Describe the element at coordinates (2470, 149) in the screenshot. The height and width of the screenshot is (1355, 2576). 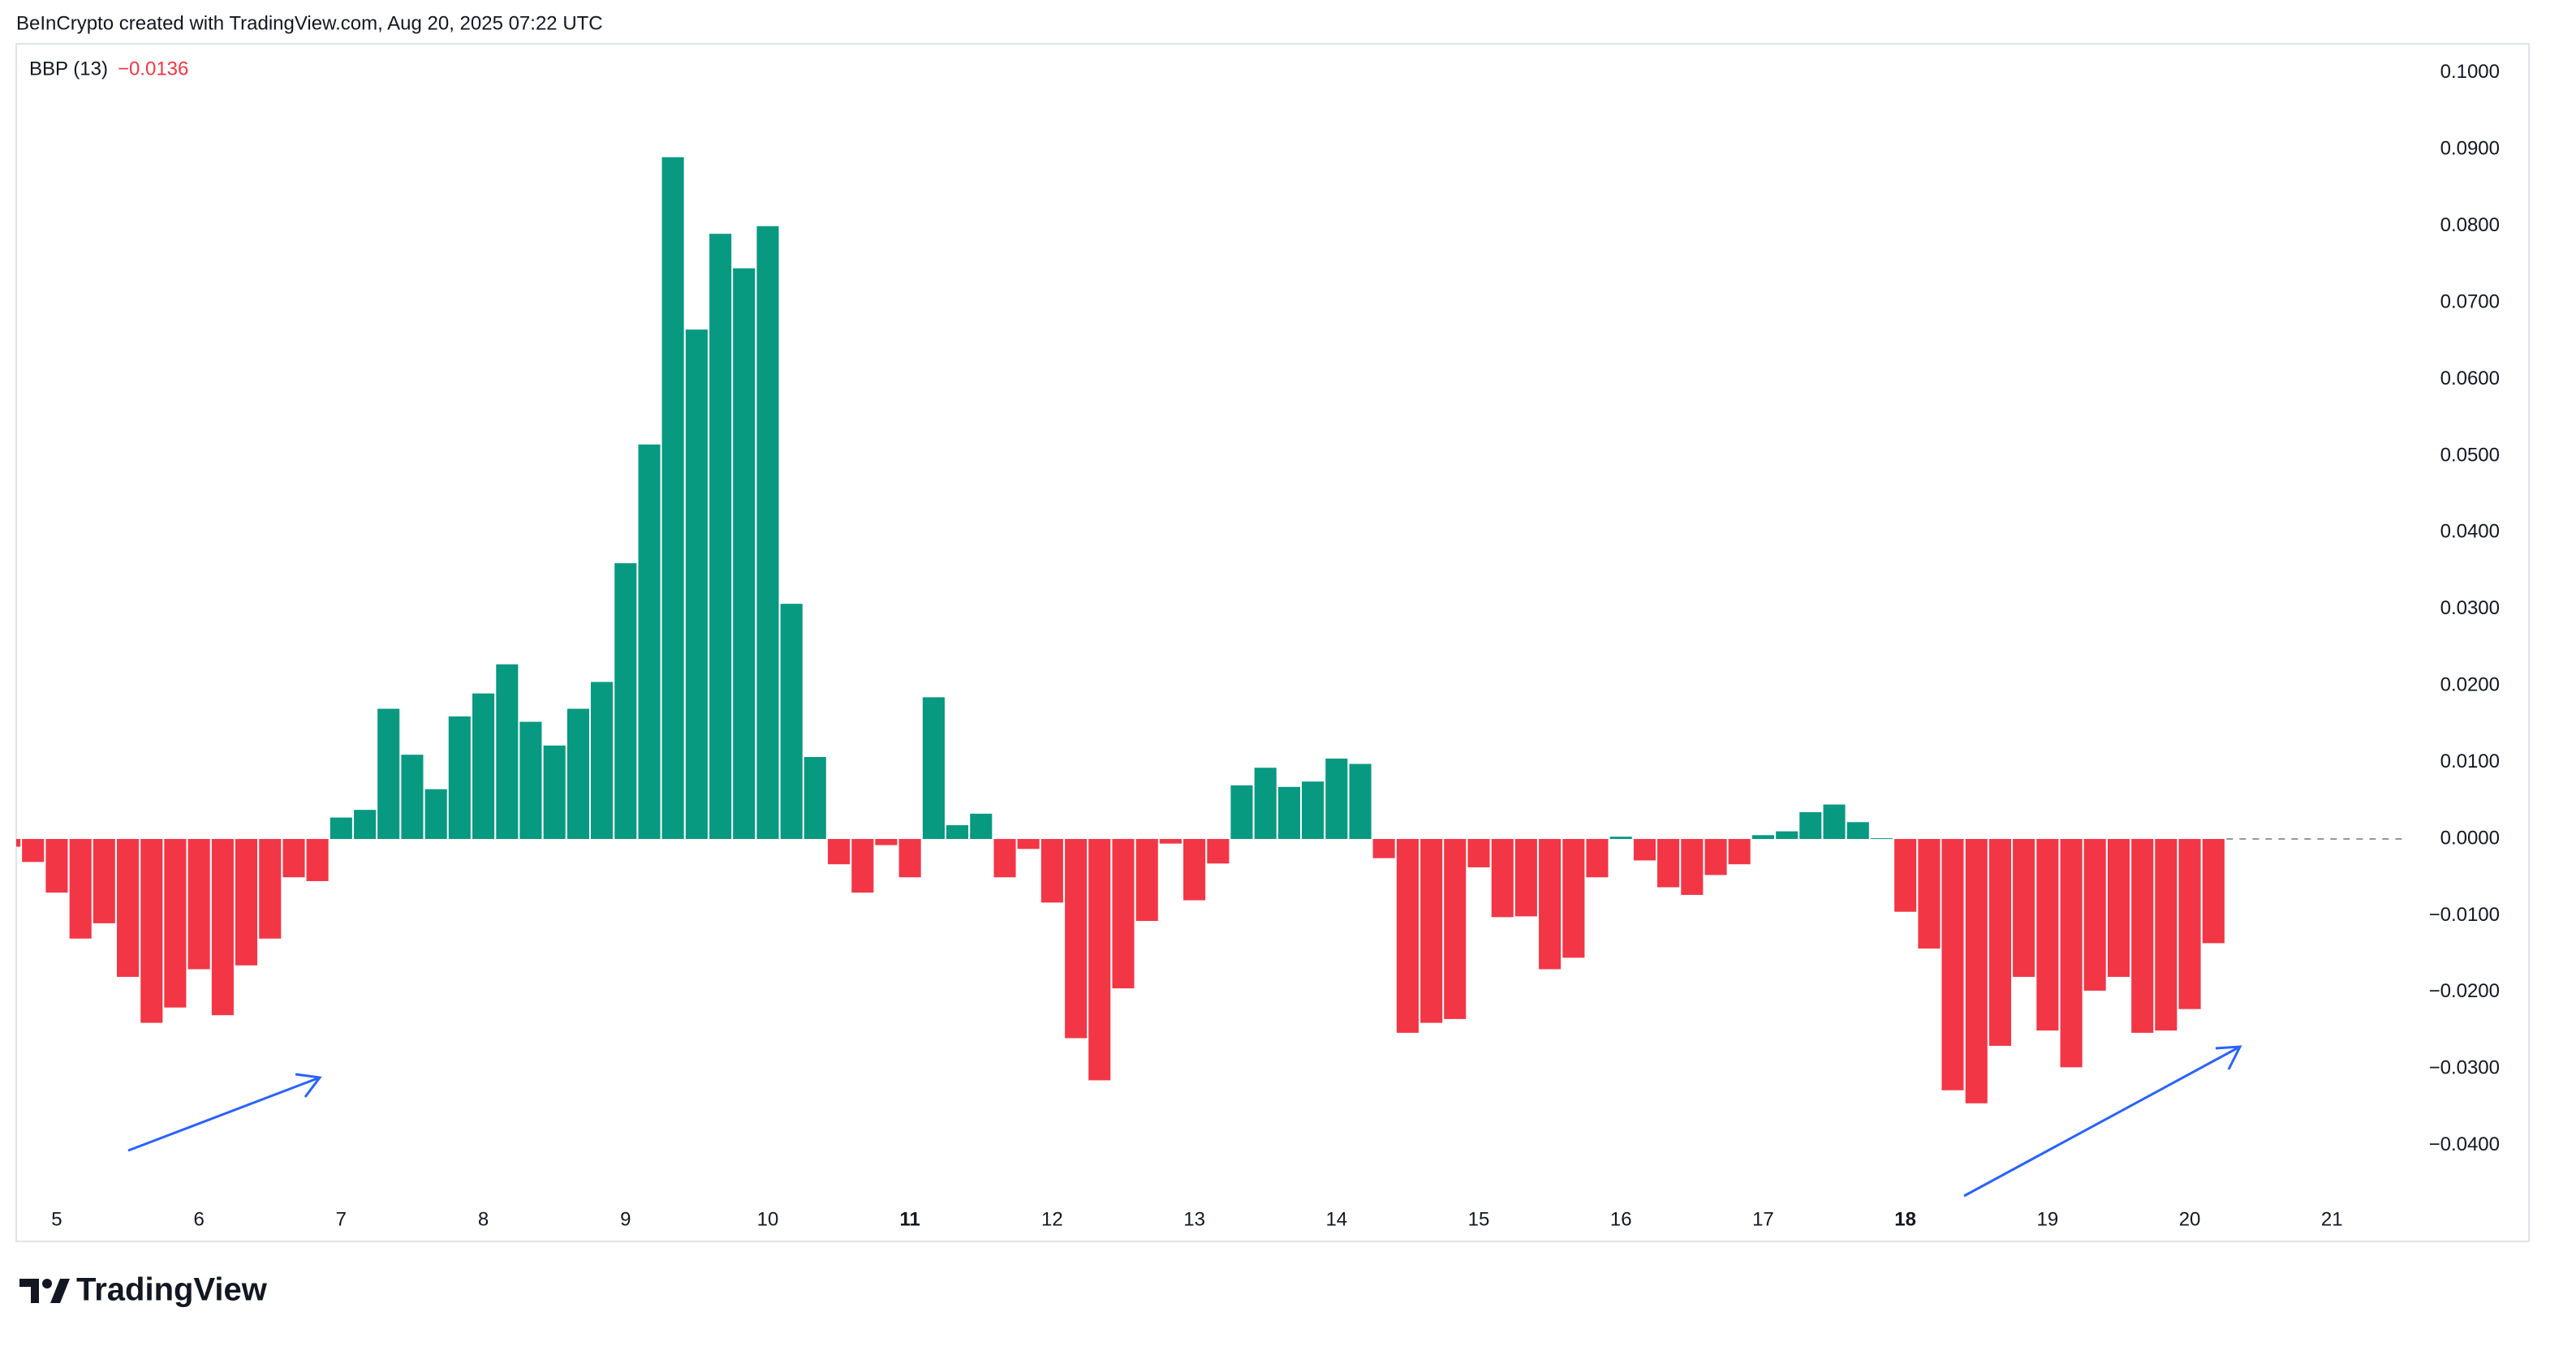
I see `y-tick-label: 0.0900` at that location.